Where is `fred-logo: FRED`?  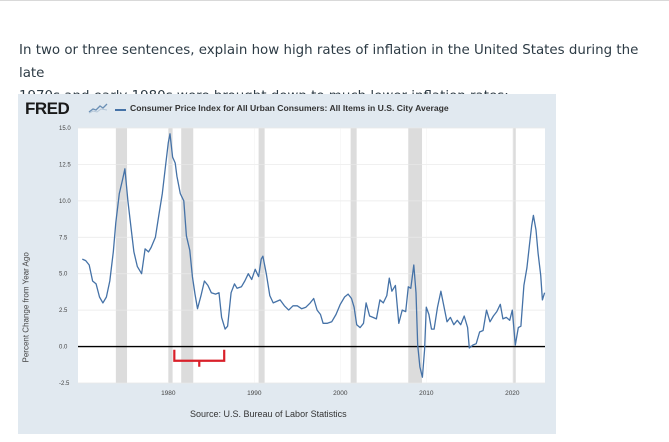 fred-logo: FRED is located at coordinates (47, 108).